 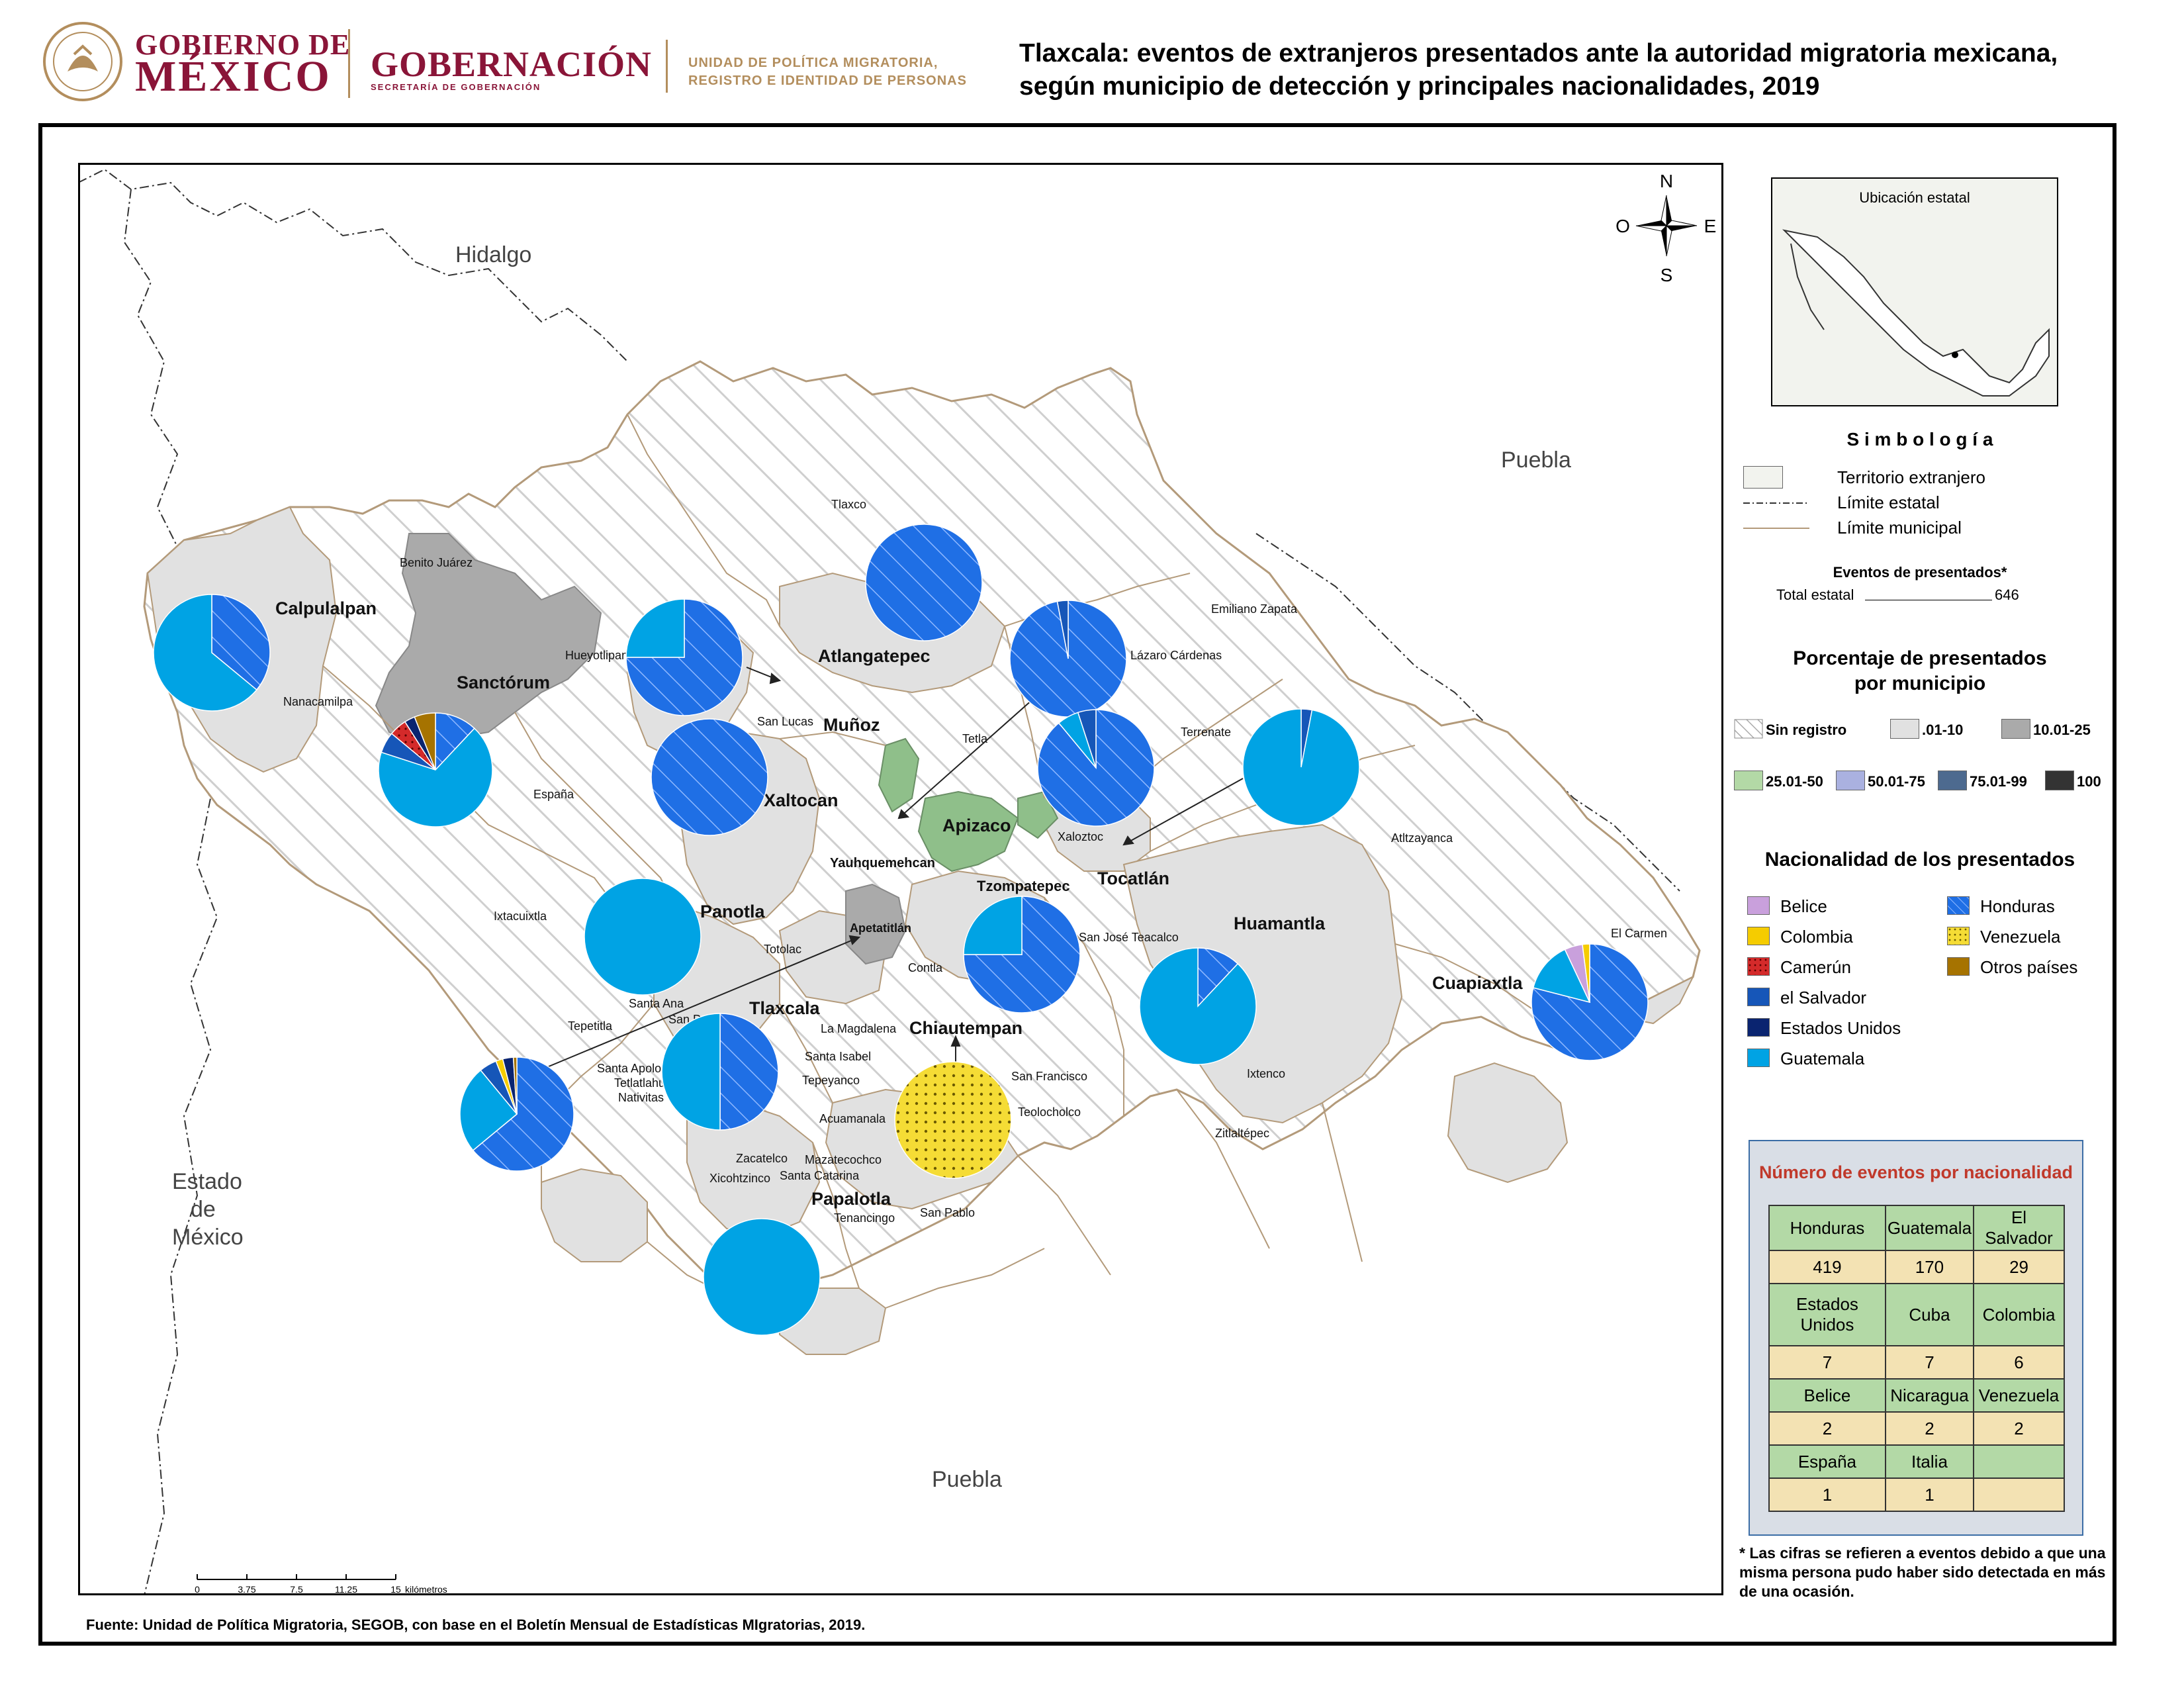 I want to click on pie-slice-apetatitlan-honduras, so click(x=523, y=1114).